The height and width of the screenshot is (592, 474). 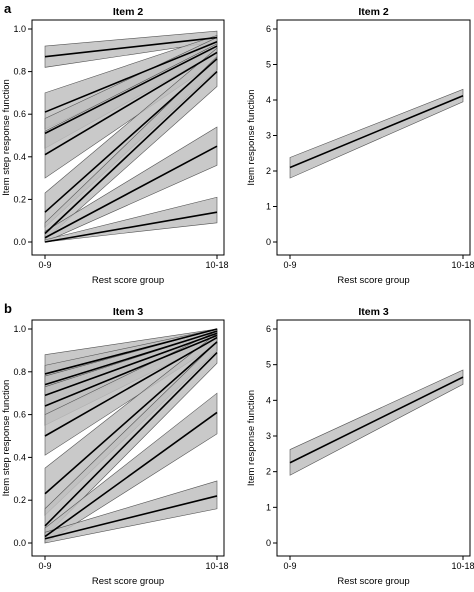 I want to click on panel-letter-b: b, so click(x=8, y=308).